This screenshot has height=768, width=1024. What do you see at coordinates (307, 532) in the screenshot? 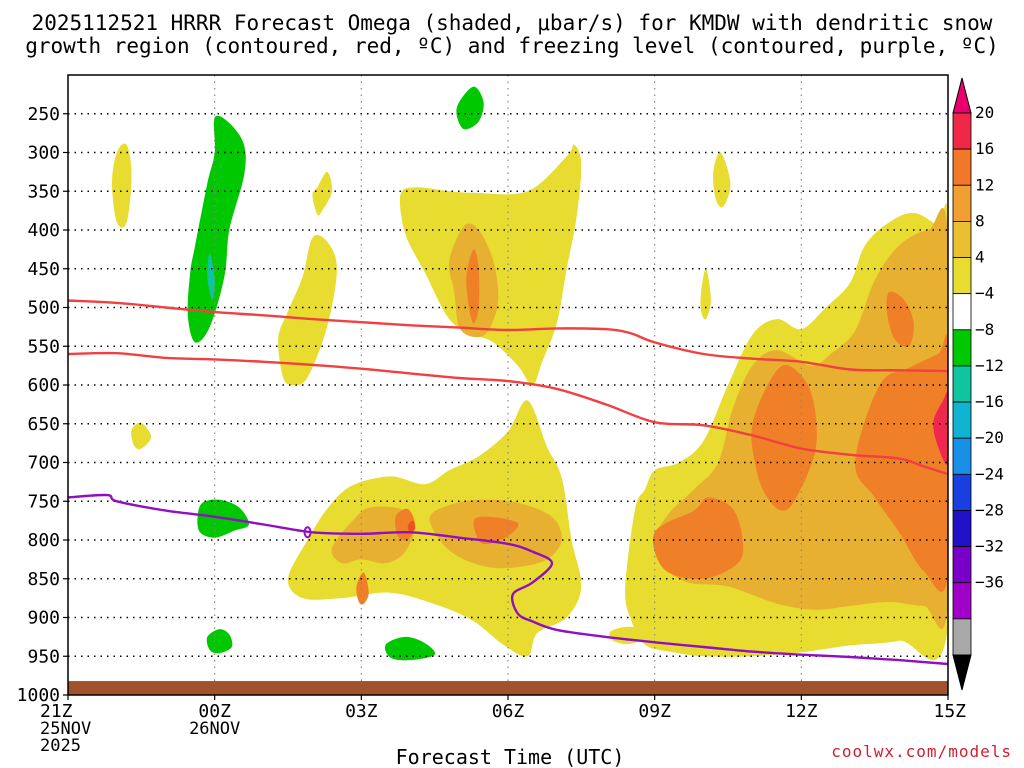
I see `freezing-level-closed-contour` at bounding box center [307, 532].